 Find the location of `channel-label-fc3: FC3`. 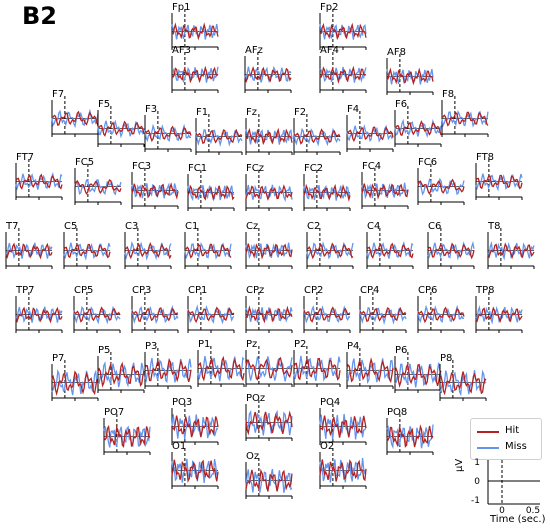

channel-label-fc3: FC3 is located at coordinates (141, 166).